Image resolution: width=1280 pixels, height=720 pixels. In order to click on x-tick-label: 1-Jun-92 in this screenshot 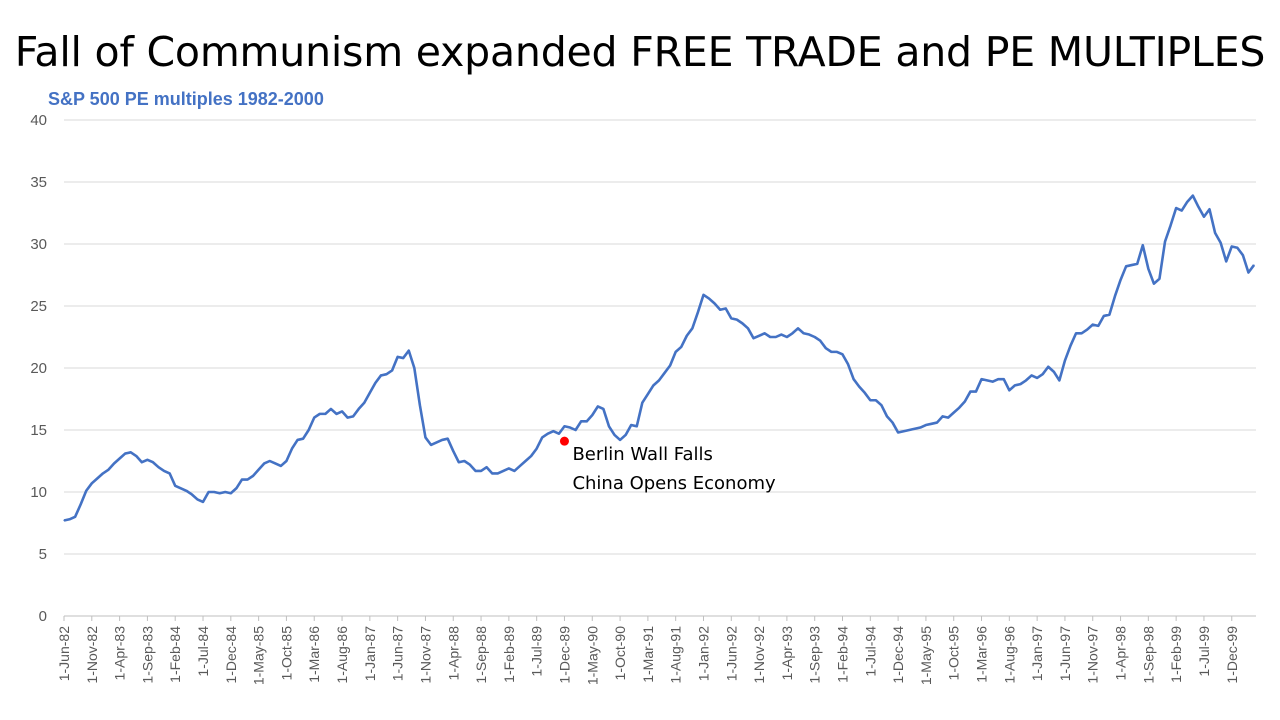, I will do `click(731, 653)`.